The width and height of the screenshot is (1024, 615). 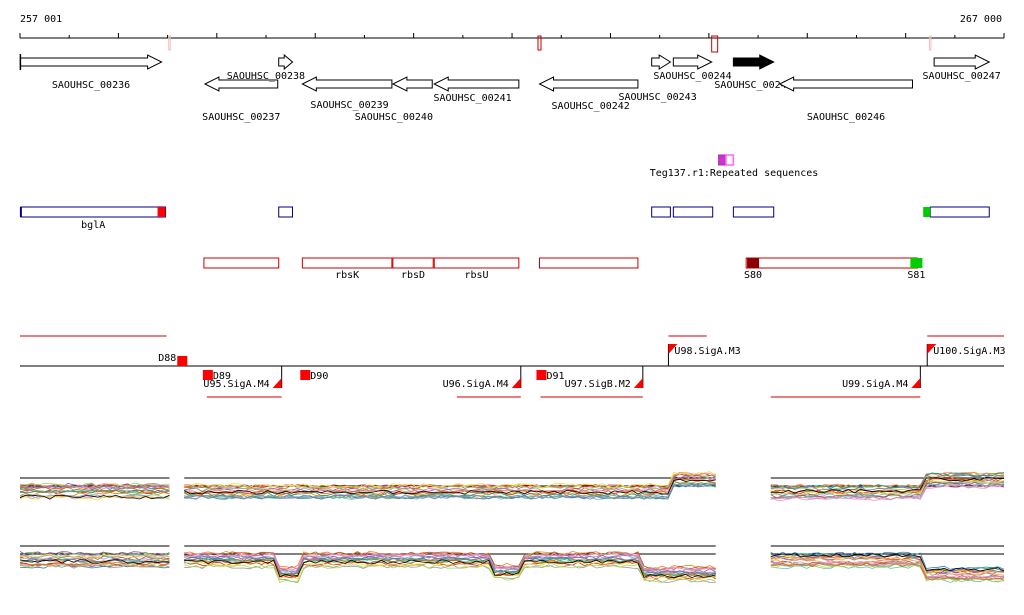 I want to click on gene-label: SAOUHSC_00245, so click(x=753, y=85).